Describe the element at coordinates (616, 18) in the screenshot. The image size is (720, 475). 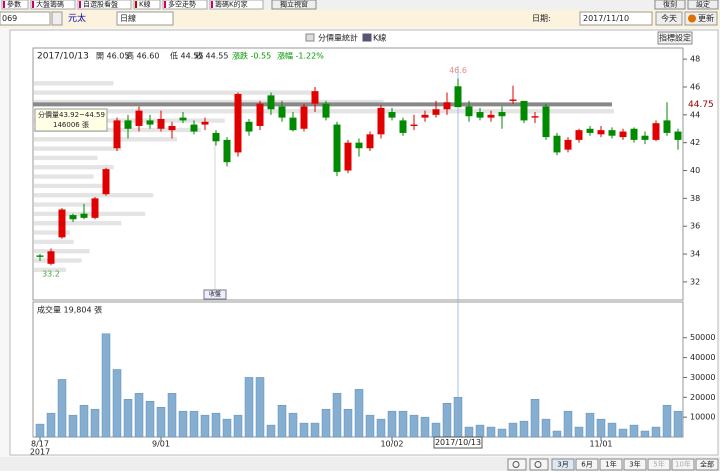
I see `date-input` at that location.